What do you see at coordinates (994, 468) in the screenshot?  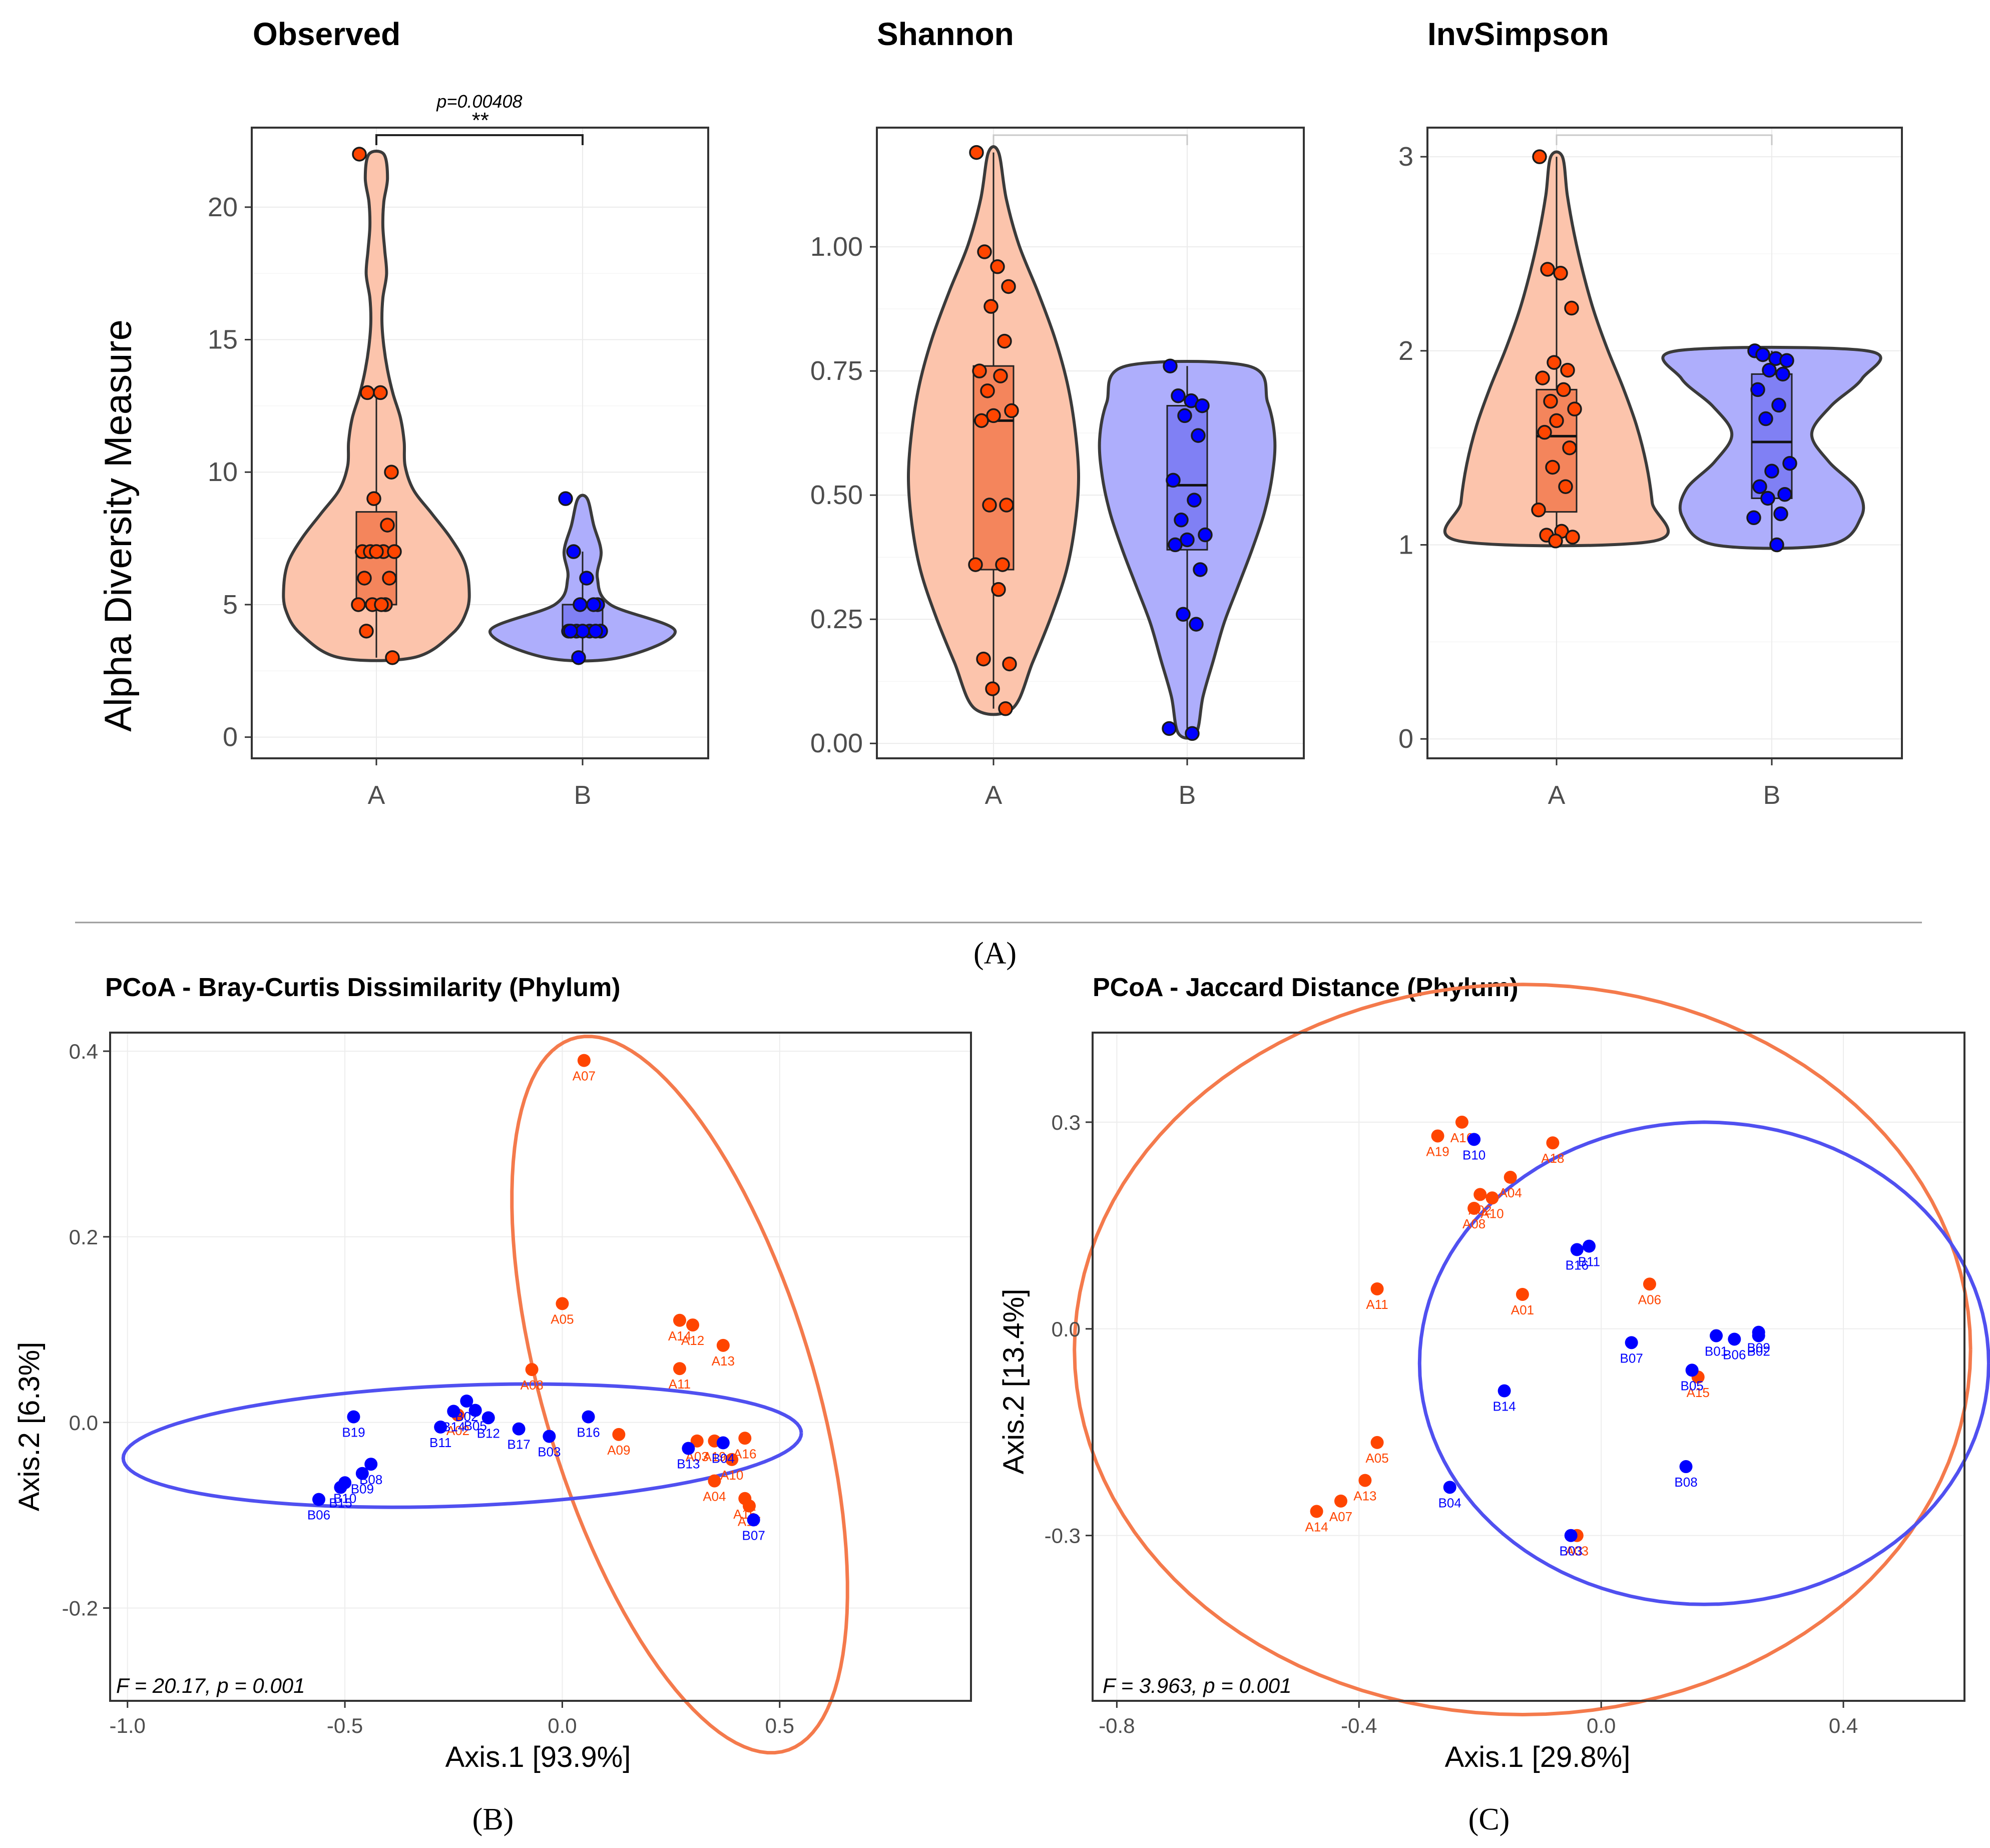 I see `boxplot-a` at bounding box center [994, 468].